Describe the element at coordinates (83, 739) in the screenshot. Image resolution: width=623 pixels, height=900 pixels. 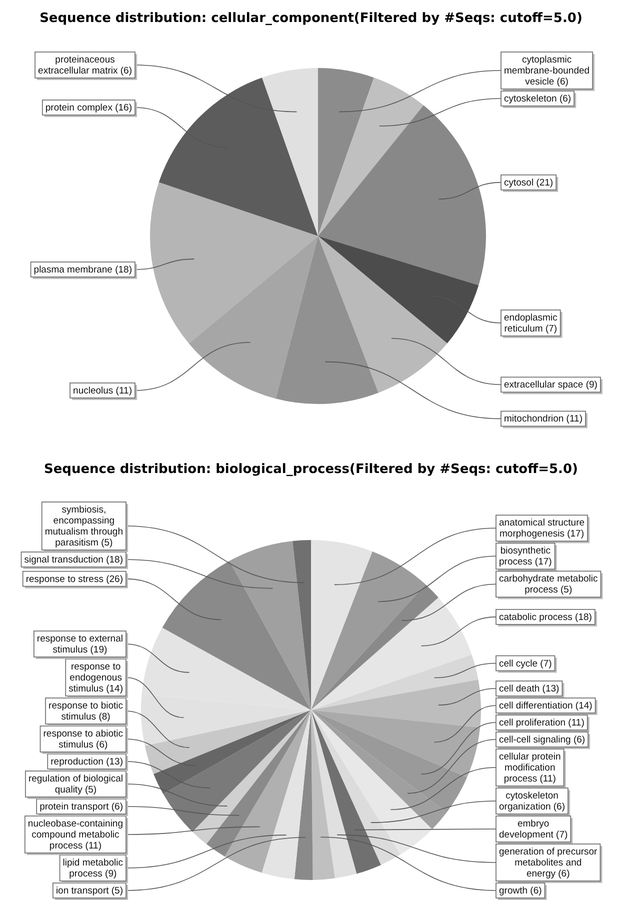
I see `slice-label: response to abiotic stimulus (6)` at that location.